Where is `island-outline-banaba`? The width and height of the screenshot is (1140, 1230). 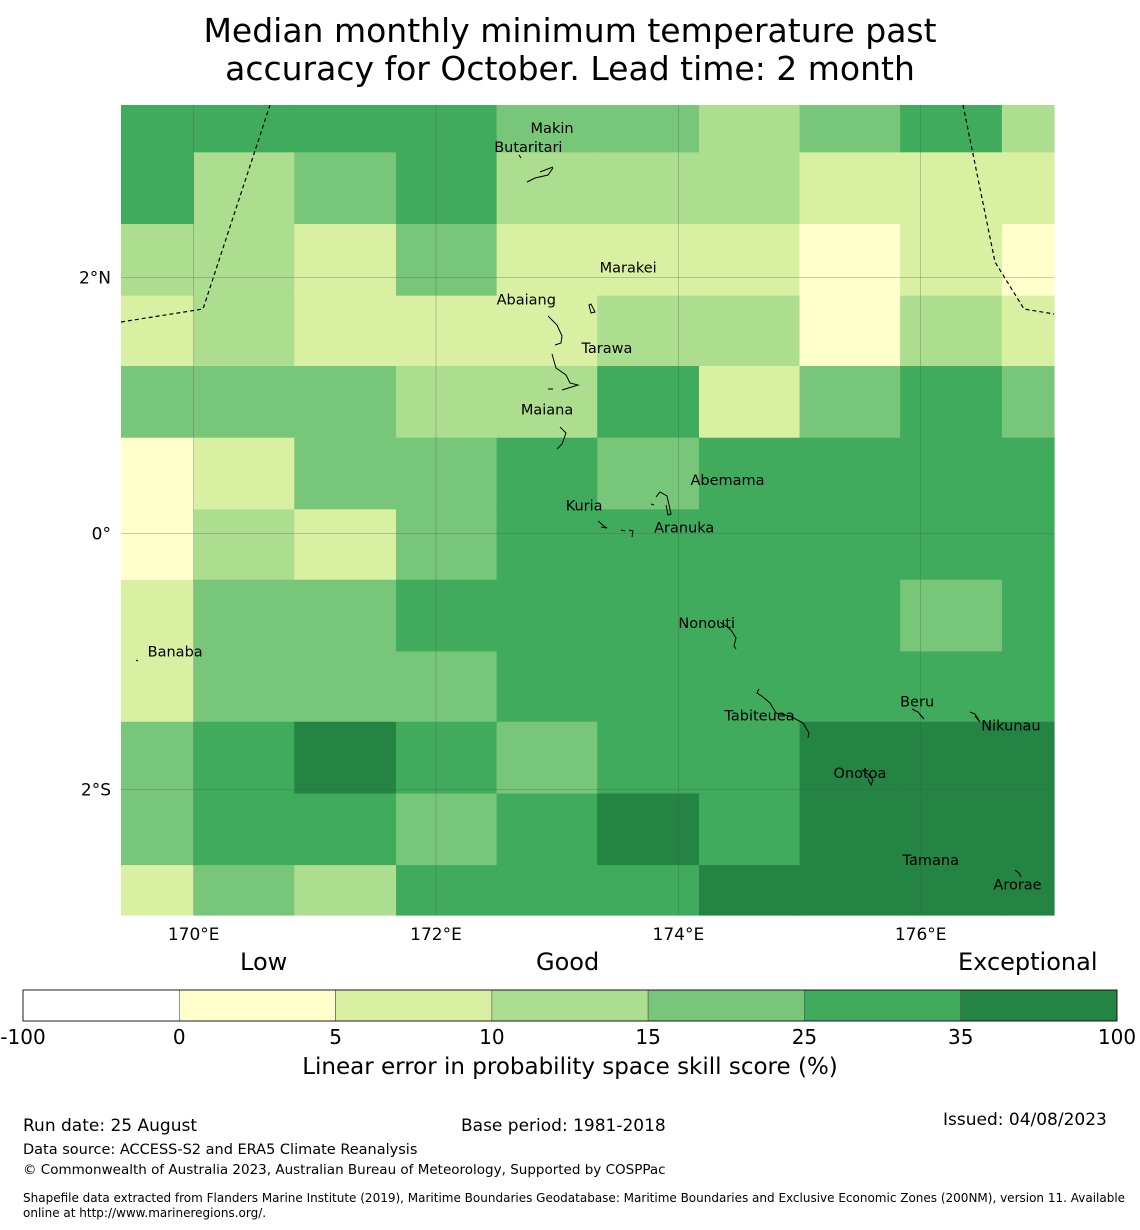 island-outline-banaba is located at coordinates (137, 660).